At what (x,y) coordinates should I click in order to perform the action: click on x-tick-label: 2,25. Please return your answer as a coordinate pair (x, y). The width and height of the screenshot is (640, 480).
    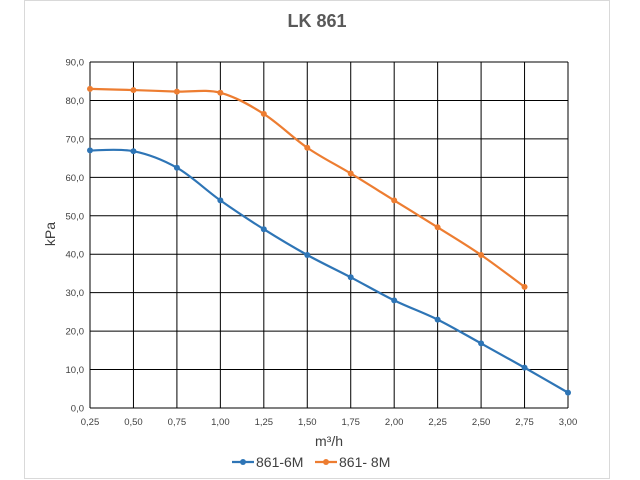
    Looking at the image, I should click on (437, 422).